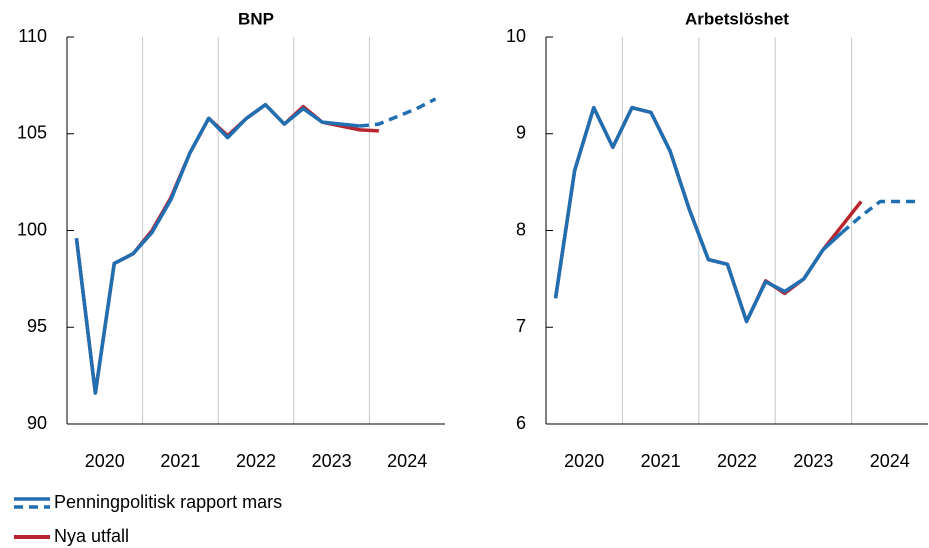 Image resolution: width=929 pixels, height=548 pixels. What do you see at coordinates (521, 423) in the screenshot?
I see `y-tick-label: 6` at bounding box center [521, 423].